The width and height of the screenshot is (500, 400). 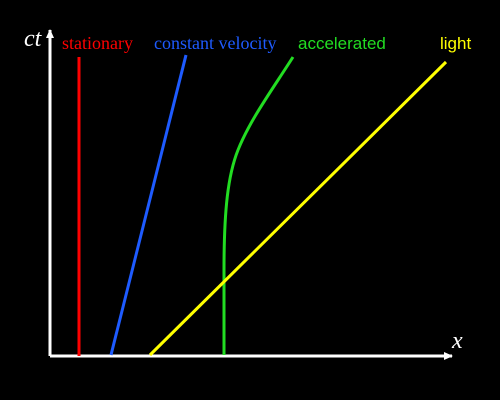 What do you see at coordinates (148, 205) in the screenshot?
I see `constant-velocity-worldline` at bounding box center [148, 205].